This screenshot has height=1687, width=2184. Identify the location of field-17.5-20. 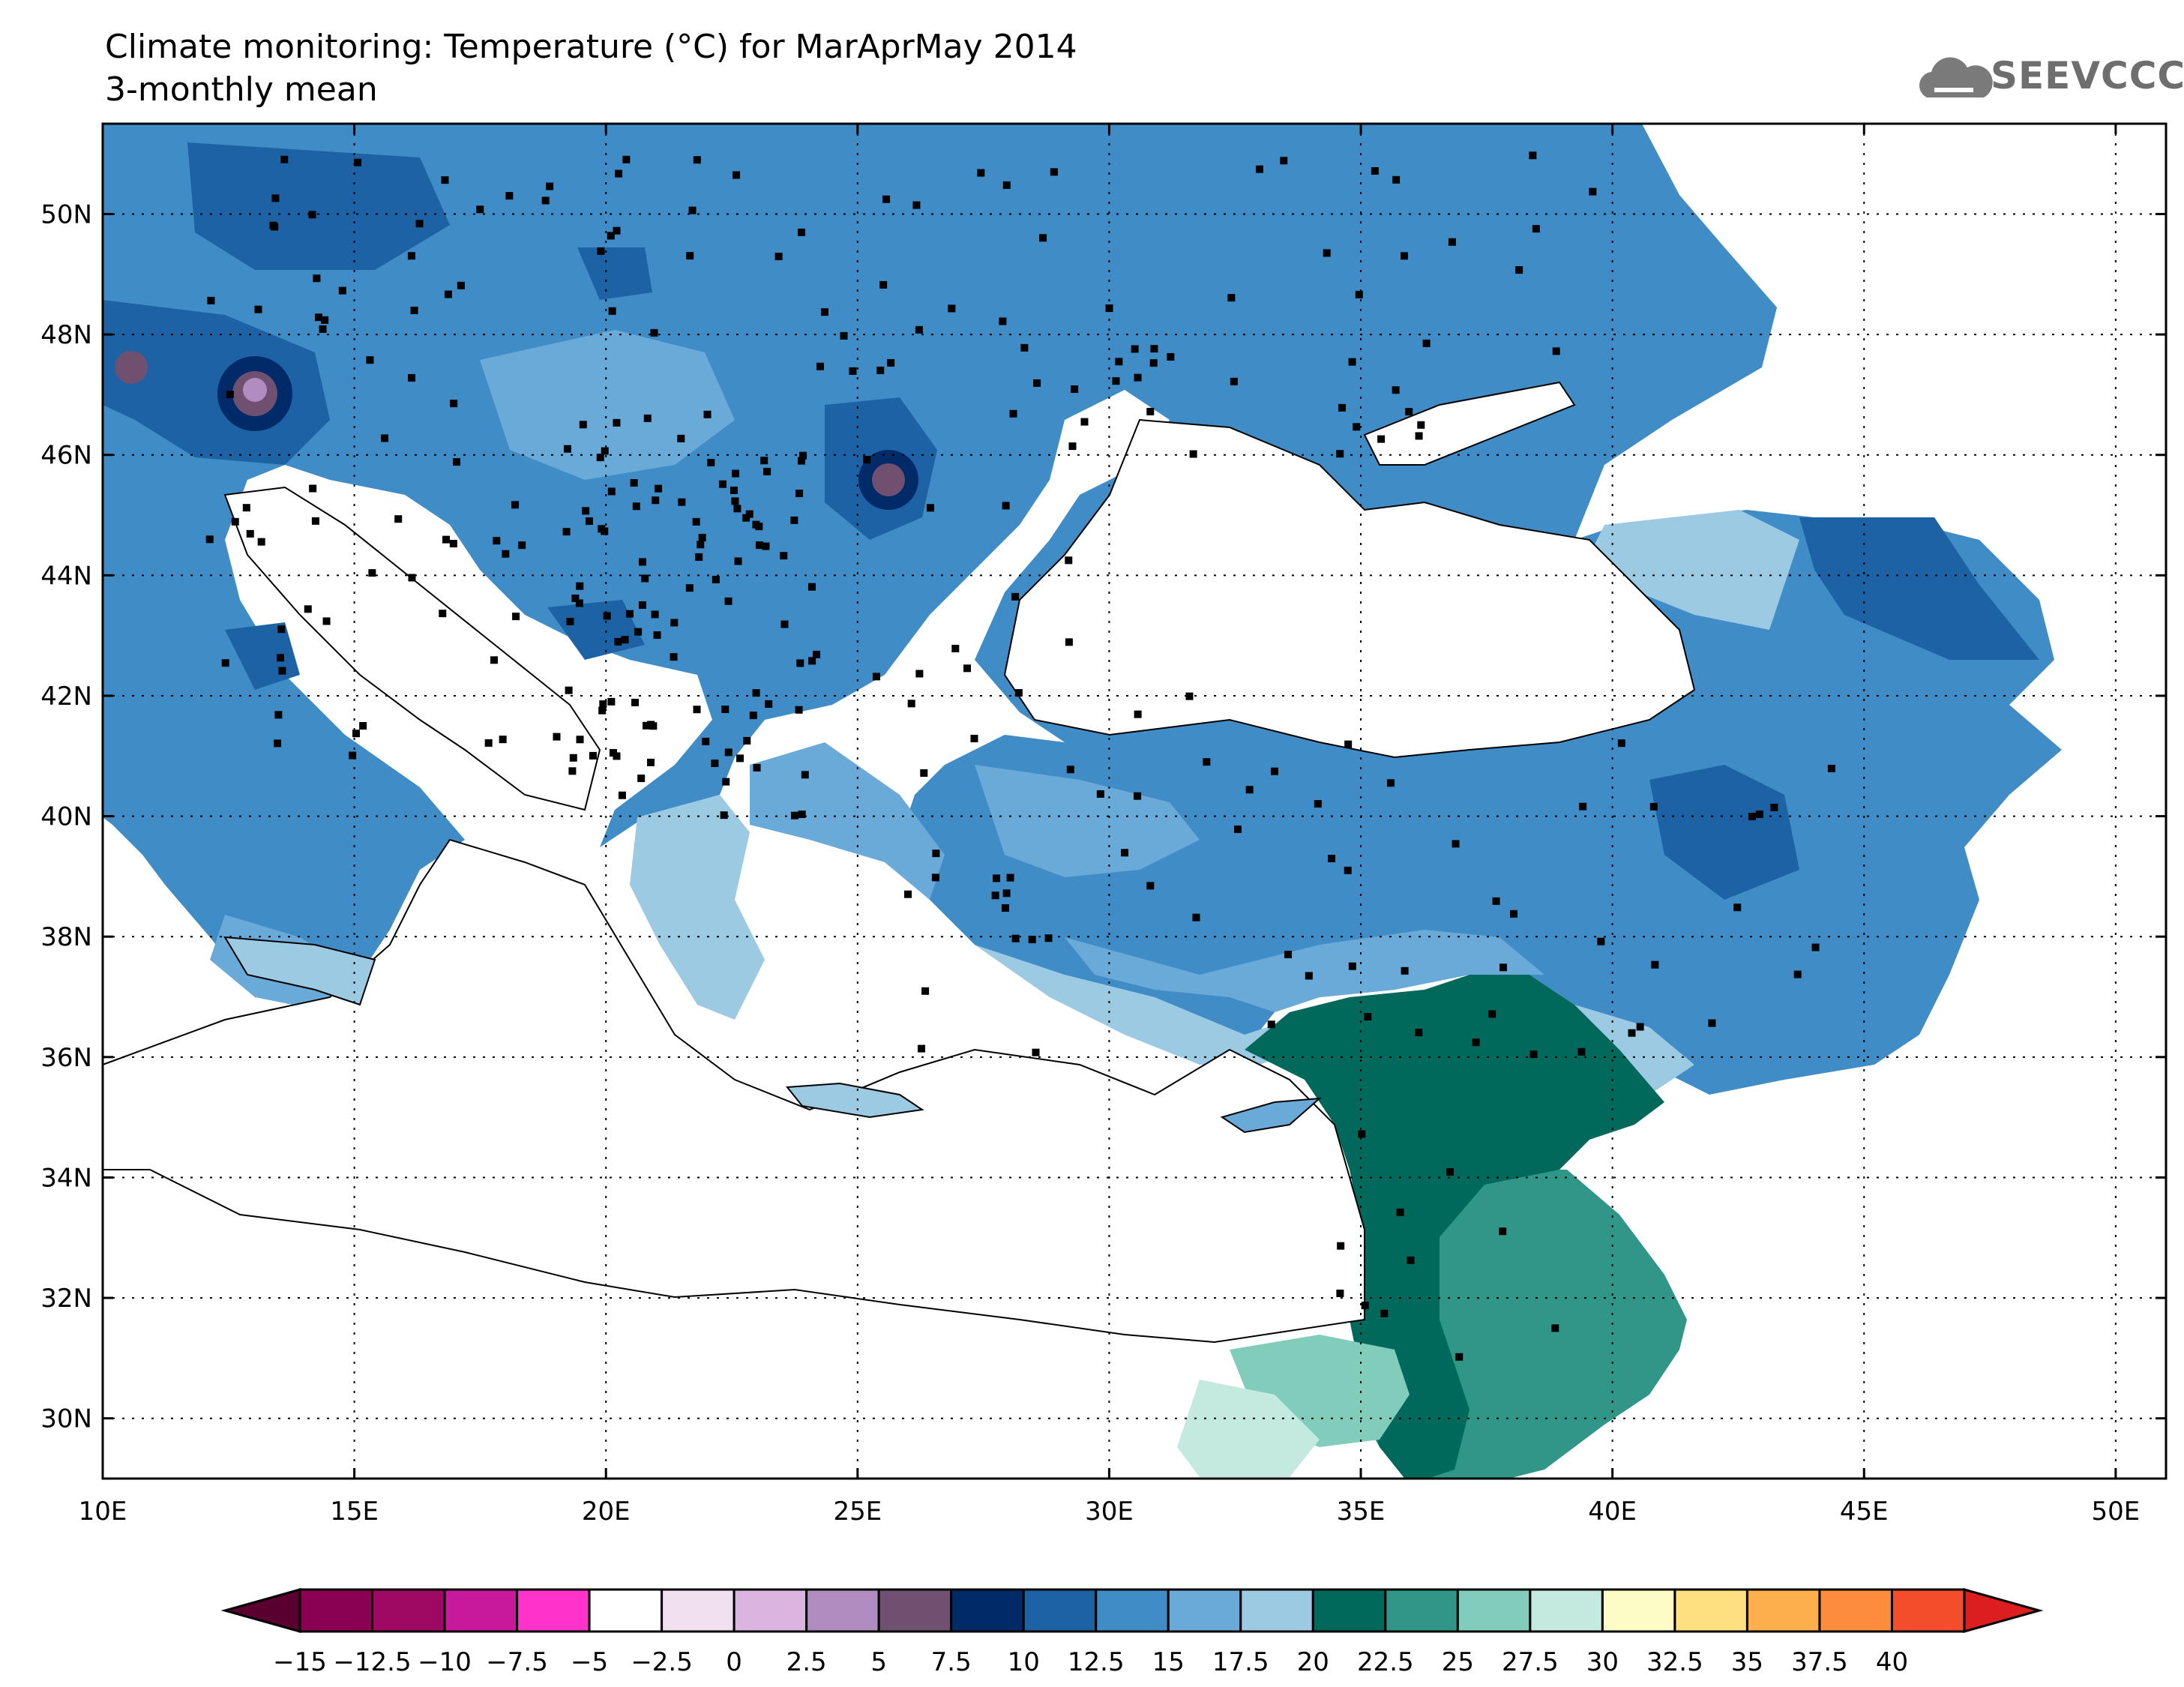
(1454, 1227).